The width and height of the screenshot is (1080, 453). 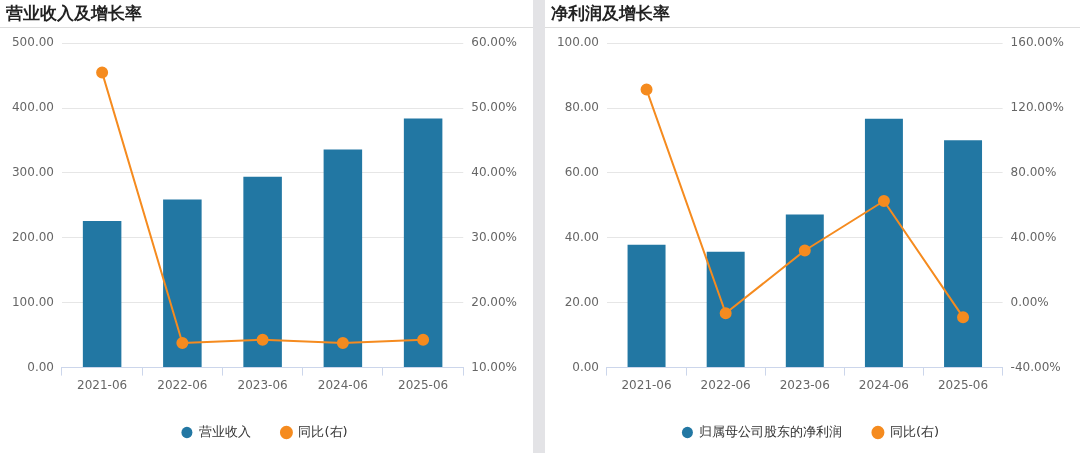 What do you see at coordinates (494, 107) in the screenshot?
I see `y2-tick-label: 50.00%` at bounding box center [494, 107].